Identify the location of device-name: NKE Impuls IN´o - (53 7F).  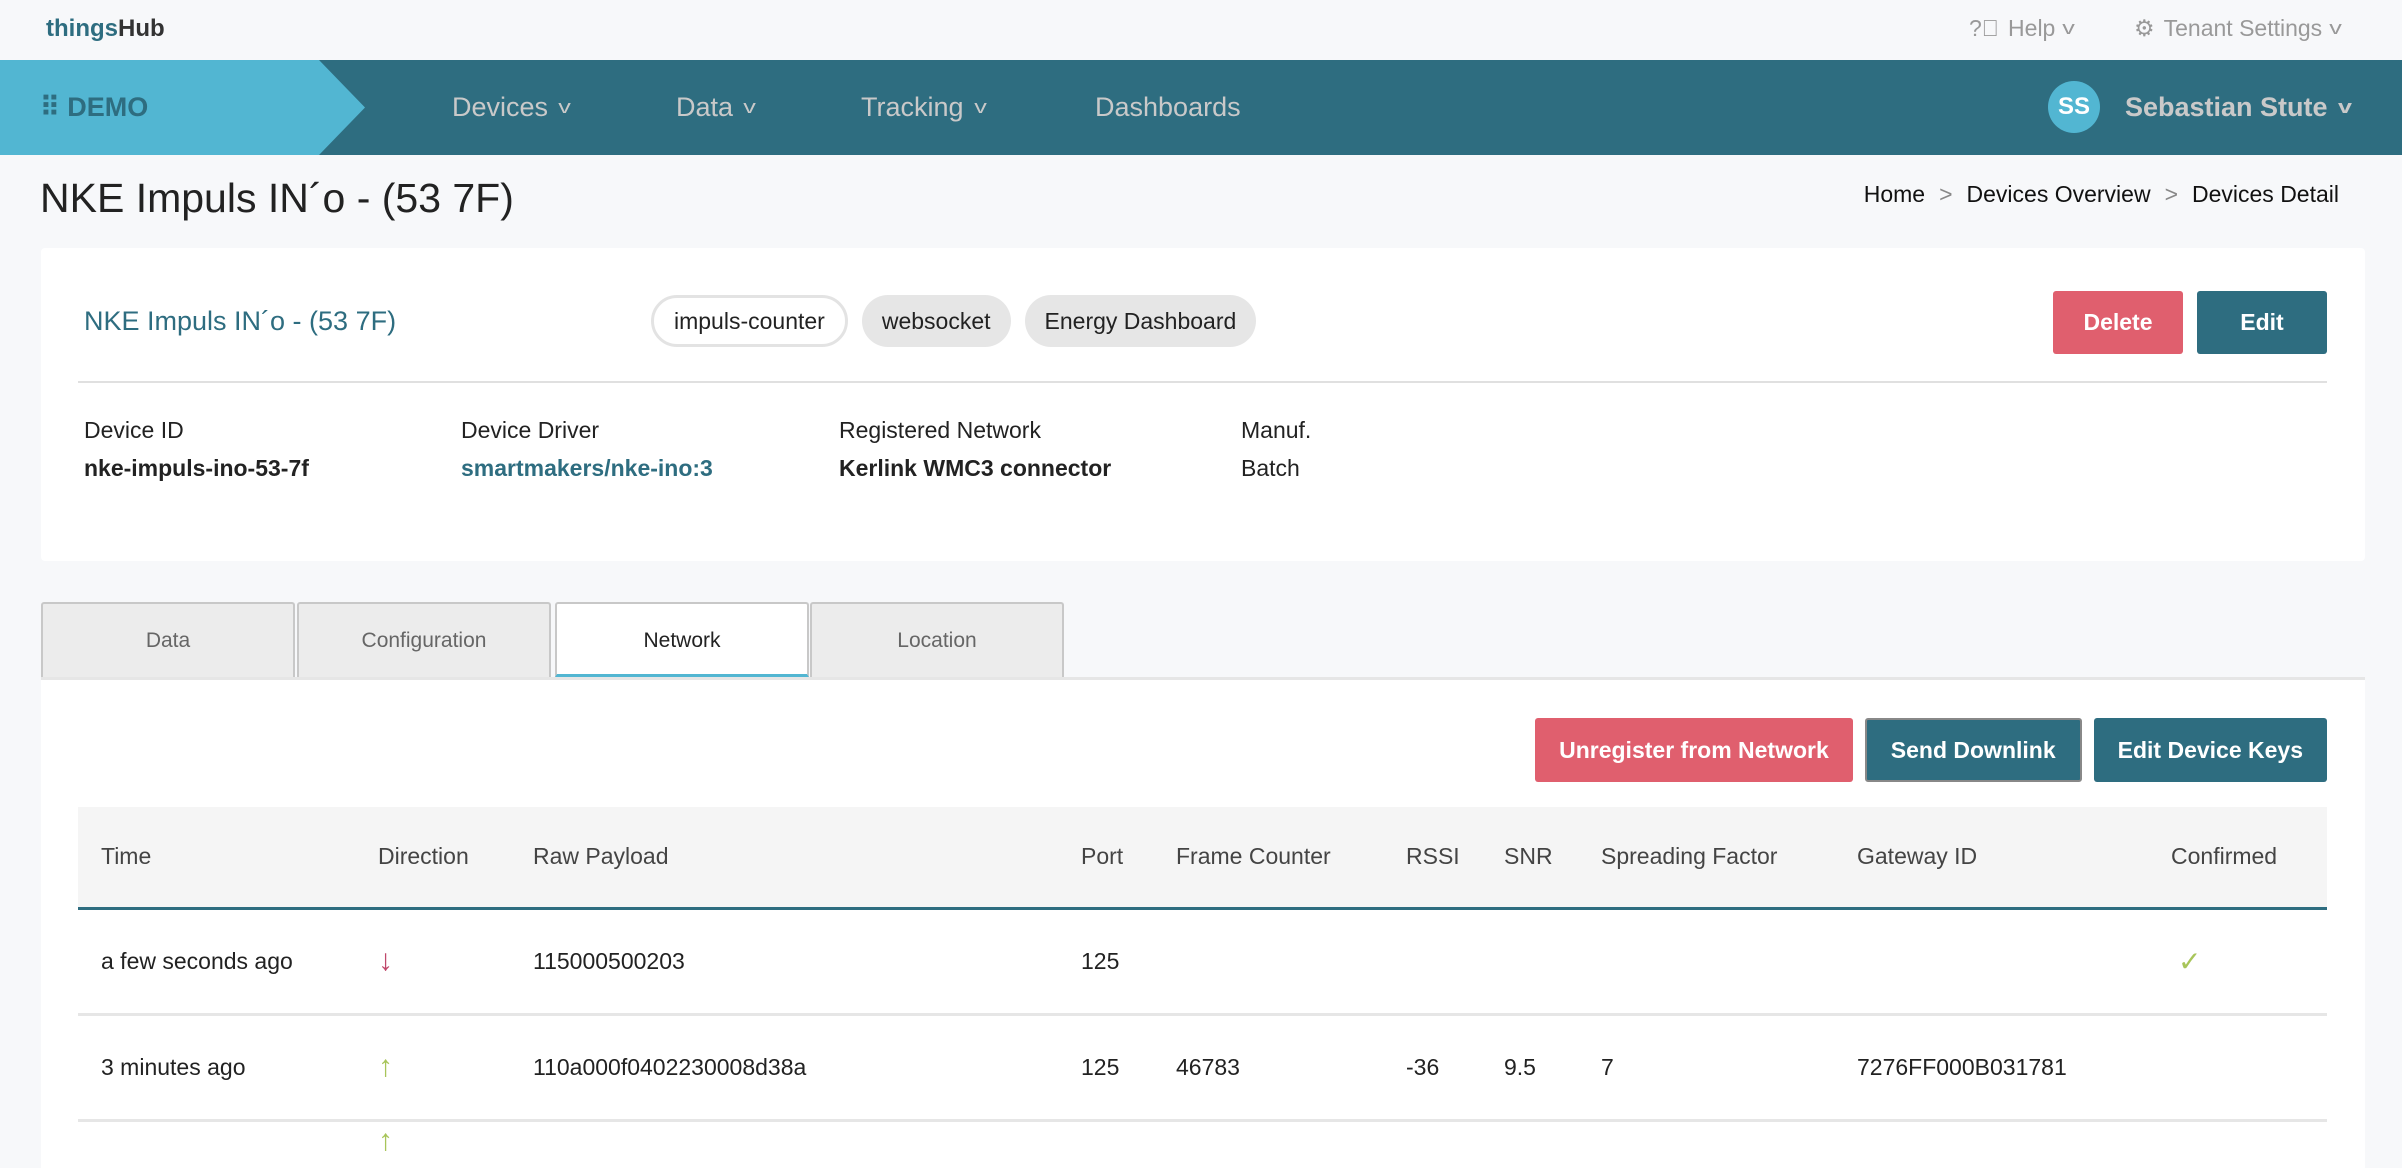
(240, 321).